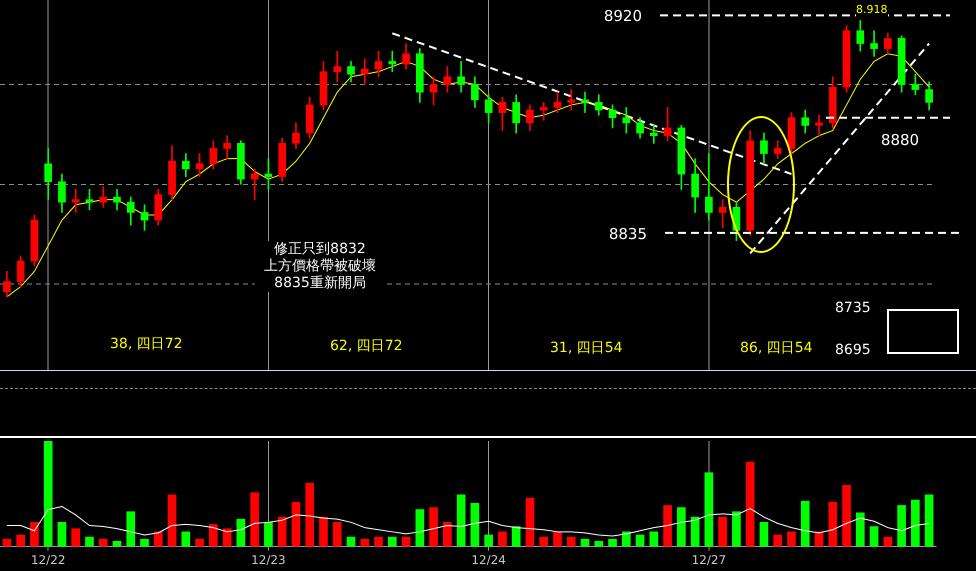 The image size is (976, 571). I want to click on x-tick-label: 12/22, so click(48, 559).